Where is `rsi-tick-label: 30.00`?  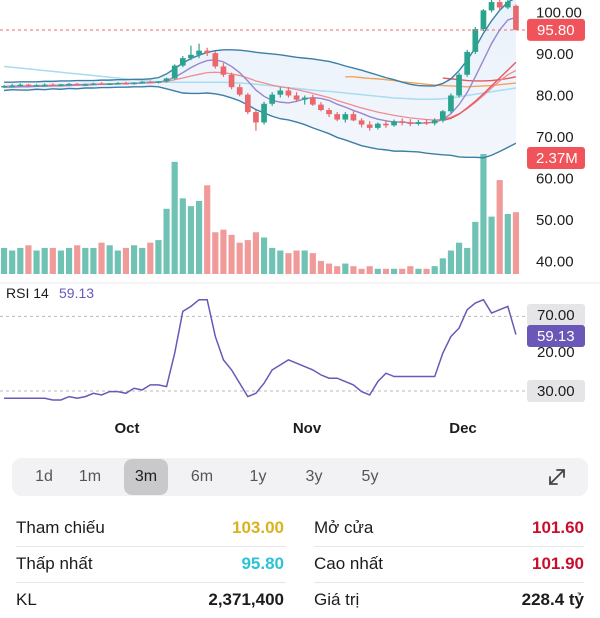 rsi-tick-label: 30.00 is located at coordinates (556, 391).